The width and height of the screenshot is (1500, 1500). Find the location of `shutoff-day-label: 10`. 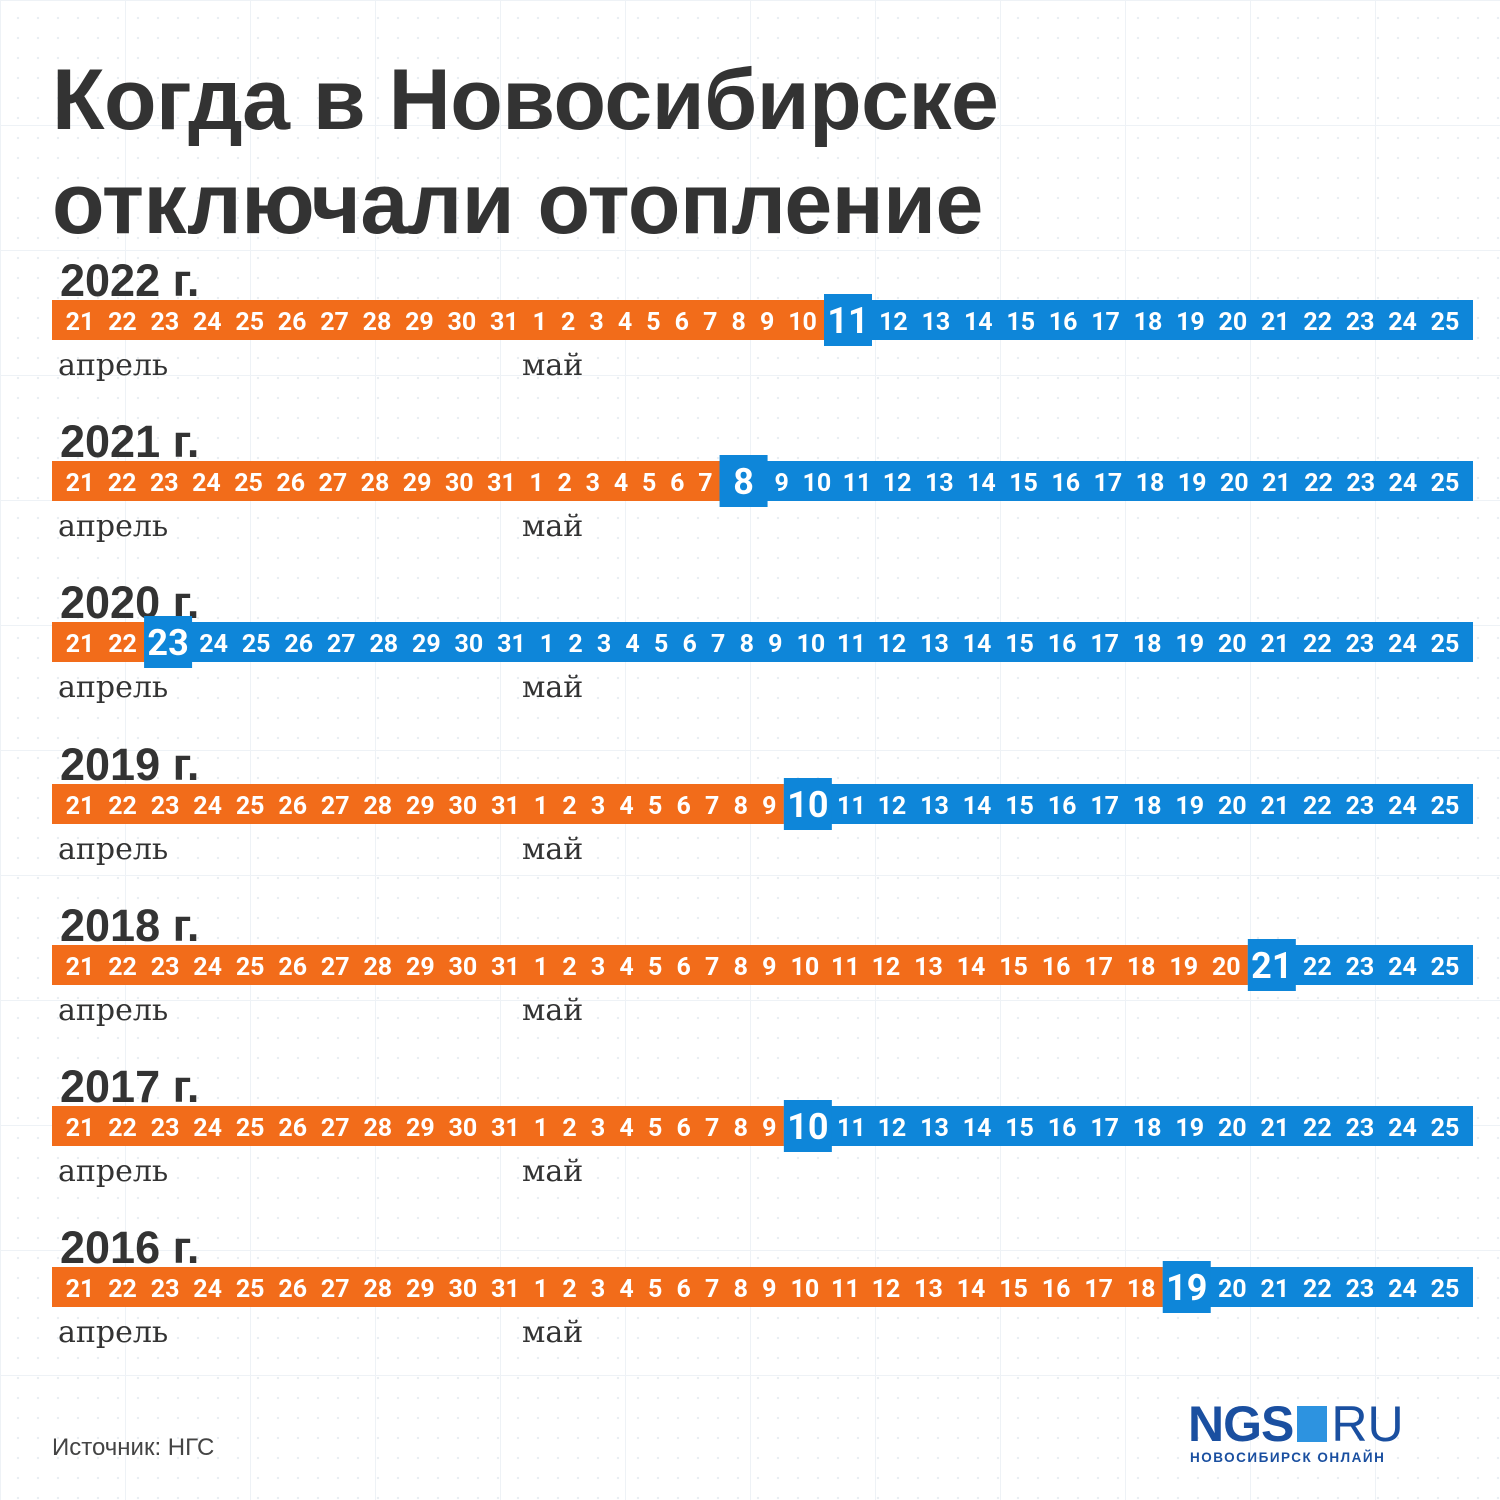

shutoff-day-label: 10 is located at coordinates (807, 805).